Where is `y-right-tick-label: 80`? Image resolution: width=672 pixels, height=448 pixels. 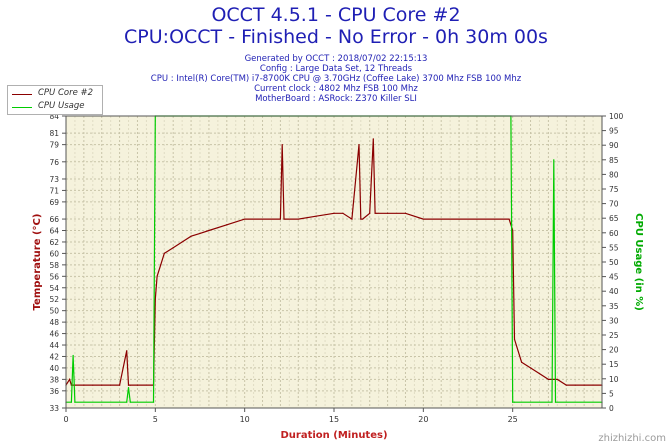 y-right-tick-label: 80 is located at coordinates (614, 174).